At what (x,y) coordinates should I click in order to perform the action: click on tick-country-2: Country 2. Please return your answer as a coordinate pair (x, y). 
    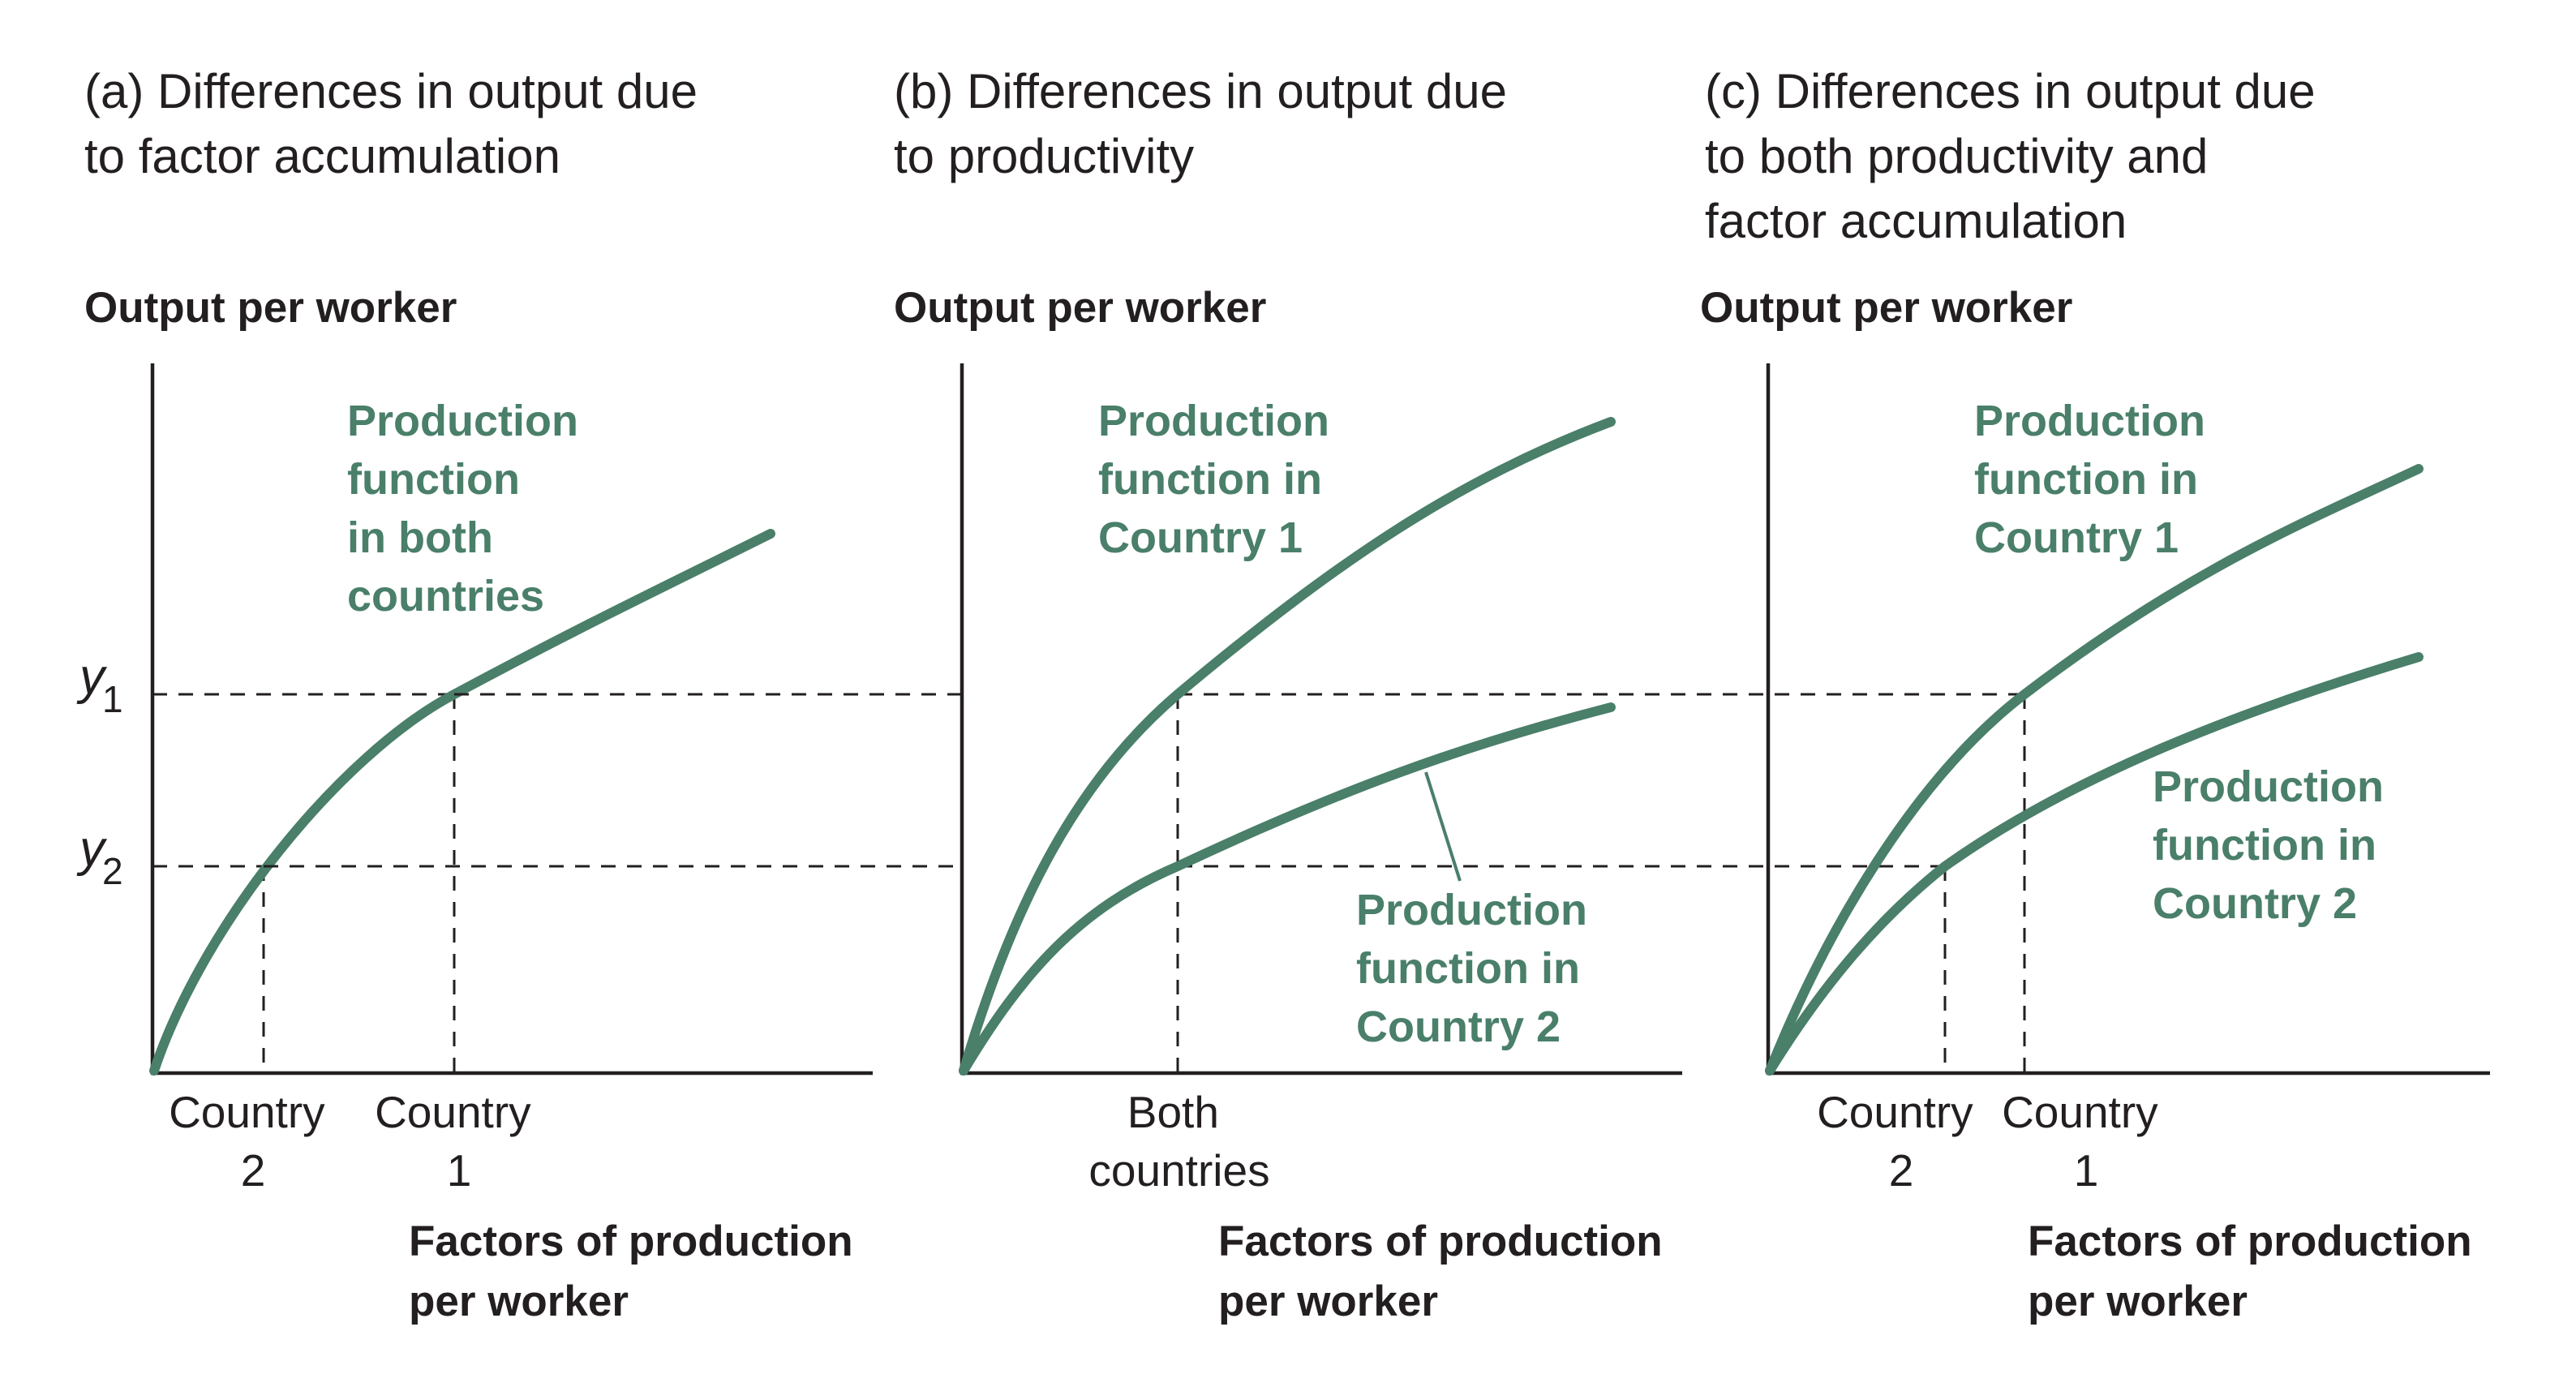
    Looking at the image, I should click on (253, 1141).